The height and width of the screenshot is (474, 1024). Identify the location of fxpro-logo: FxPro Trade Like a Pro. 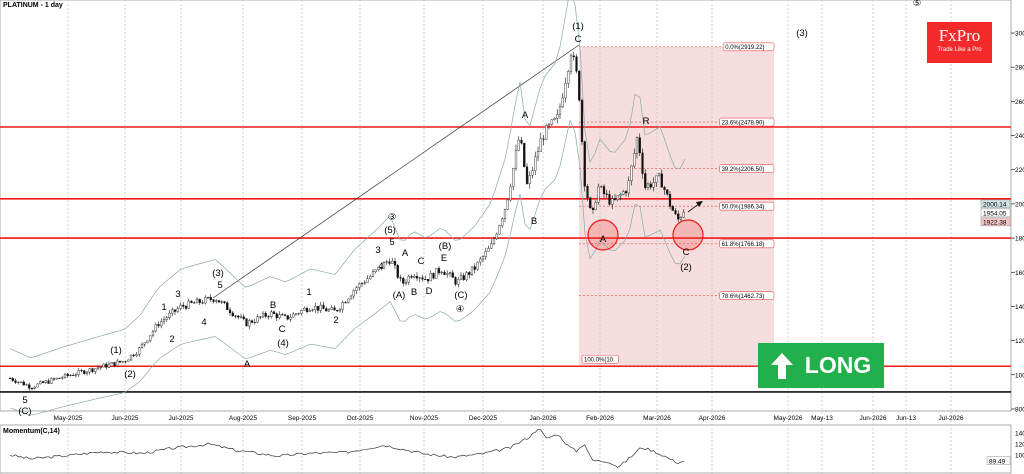
(959, 42).